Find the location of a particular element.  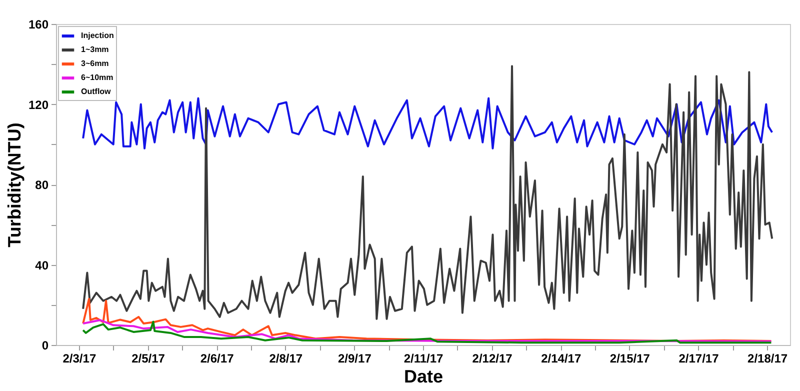

y-axis-title: Turbidity(NTU) is located at coordinates (14, 185).